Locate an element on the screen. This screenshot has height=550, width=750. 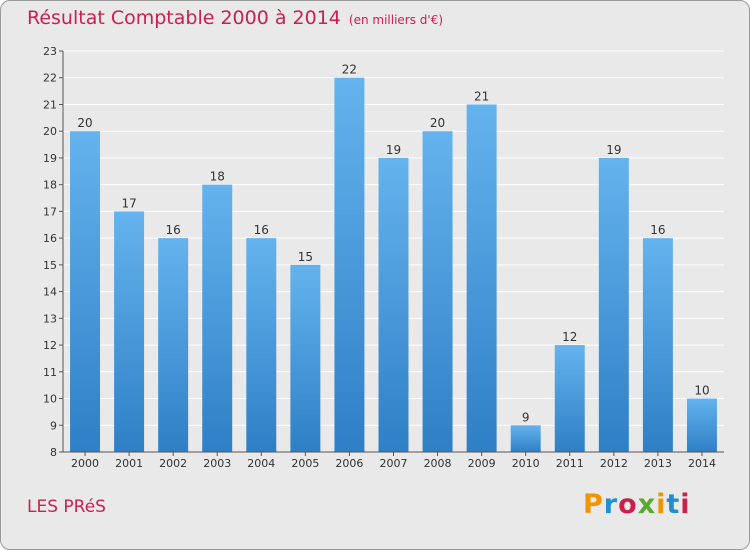
x-tick-label: 2011 is located at coordinates (570, 463).